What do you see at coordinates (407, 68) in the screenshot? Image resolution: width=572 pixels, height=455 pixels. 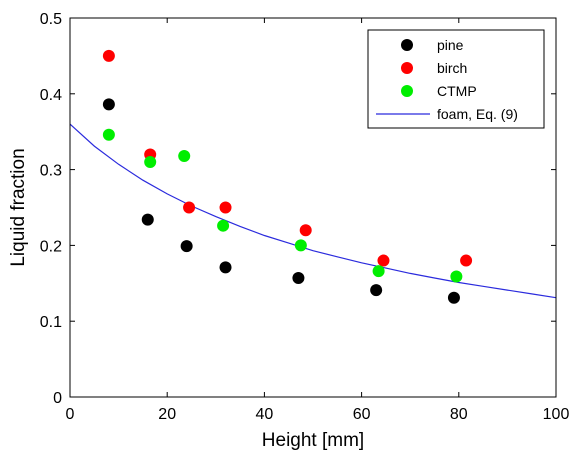 I see `legend-marker-birch` at bounding box center [407, 68].